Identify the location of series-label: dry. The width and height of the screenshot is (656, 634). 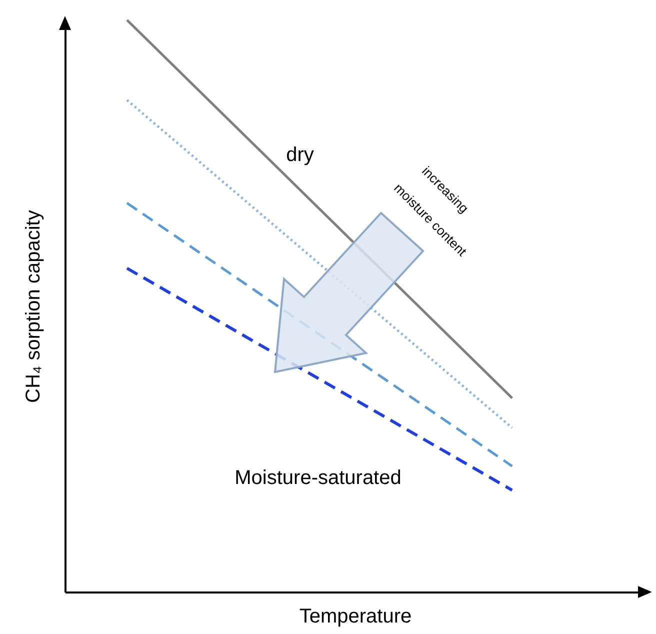
(300, 155).